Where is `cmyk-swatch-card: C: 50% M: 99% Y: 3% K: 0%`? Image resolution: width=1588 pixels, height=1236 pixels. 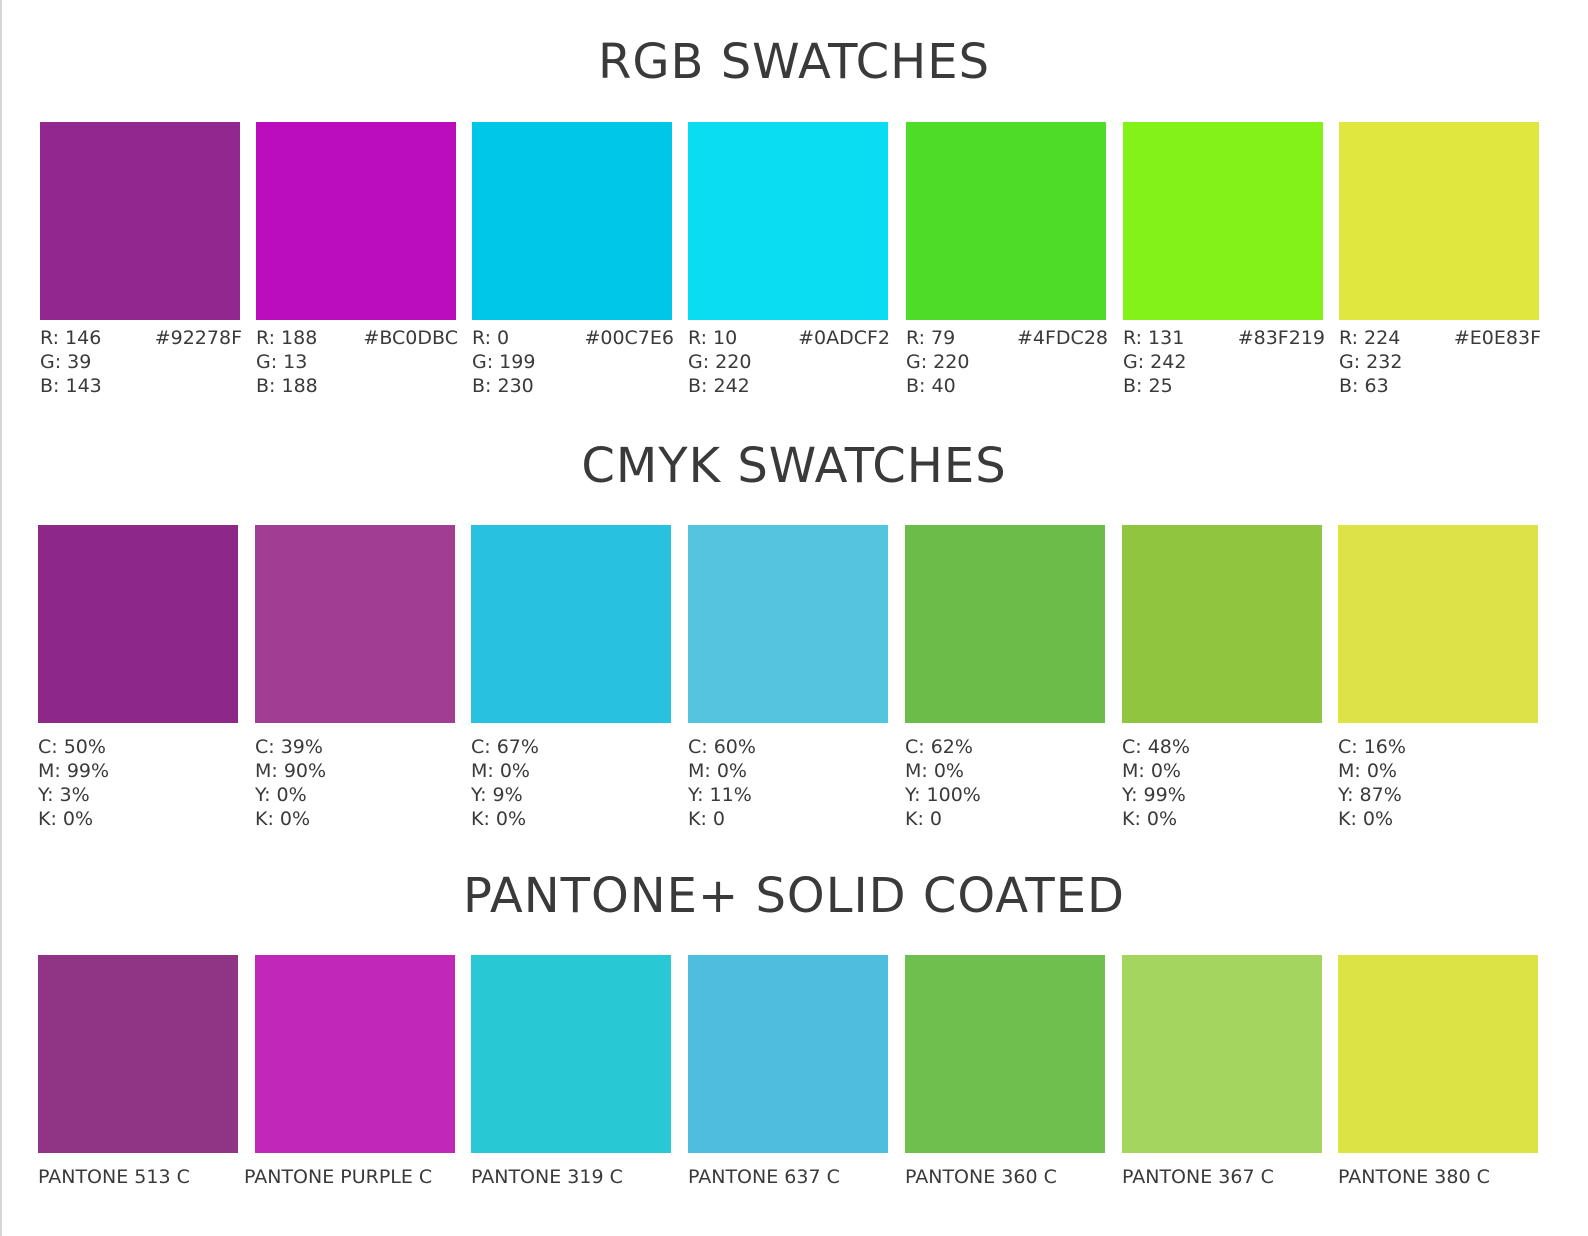
cmyk-swatch-card: C: 50% M: 99% Y: 3% K: 0% is located at coordinates (138, 678).